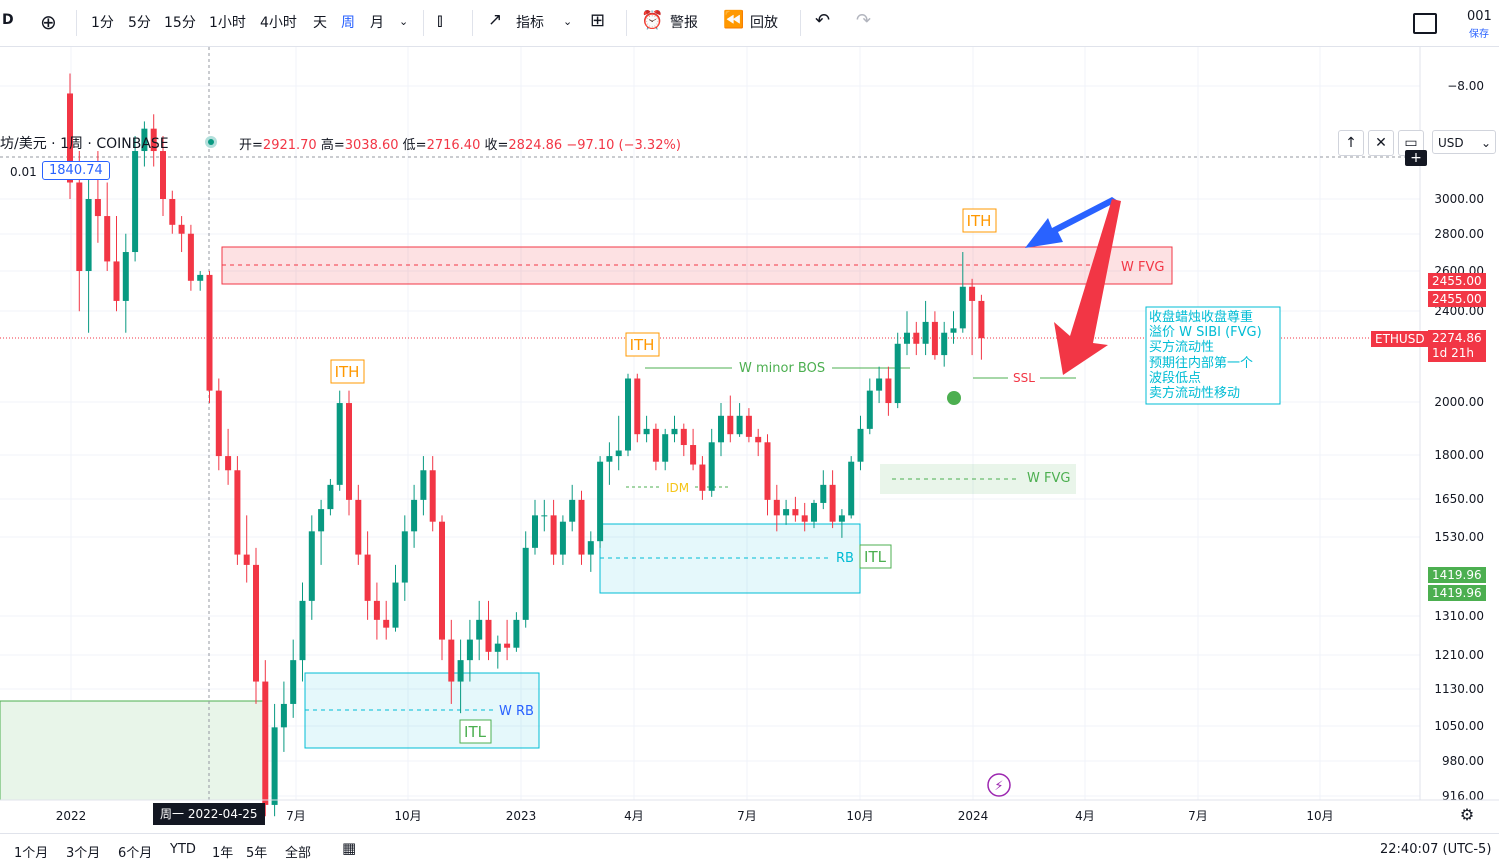 The width and height of the screenshot is (1499, 861). I want to click on open-value: 2921.70, so click(289, 145).